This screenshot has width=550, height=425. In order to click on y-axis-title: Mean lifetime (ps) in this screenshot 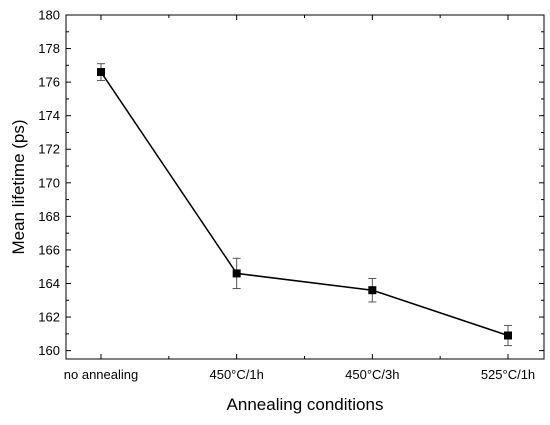, I will do `click(18, 186)`.